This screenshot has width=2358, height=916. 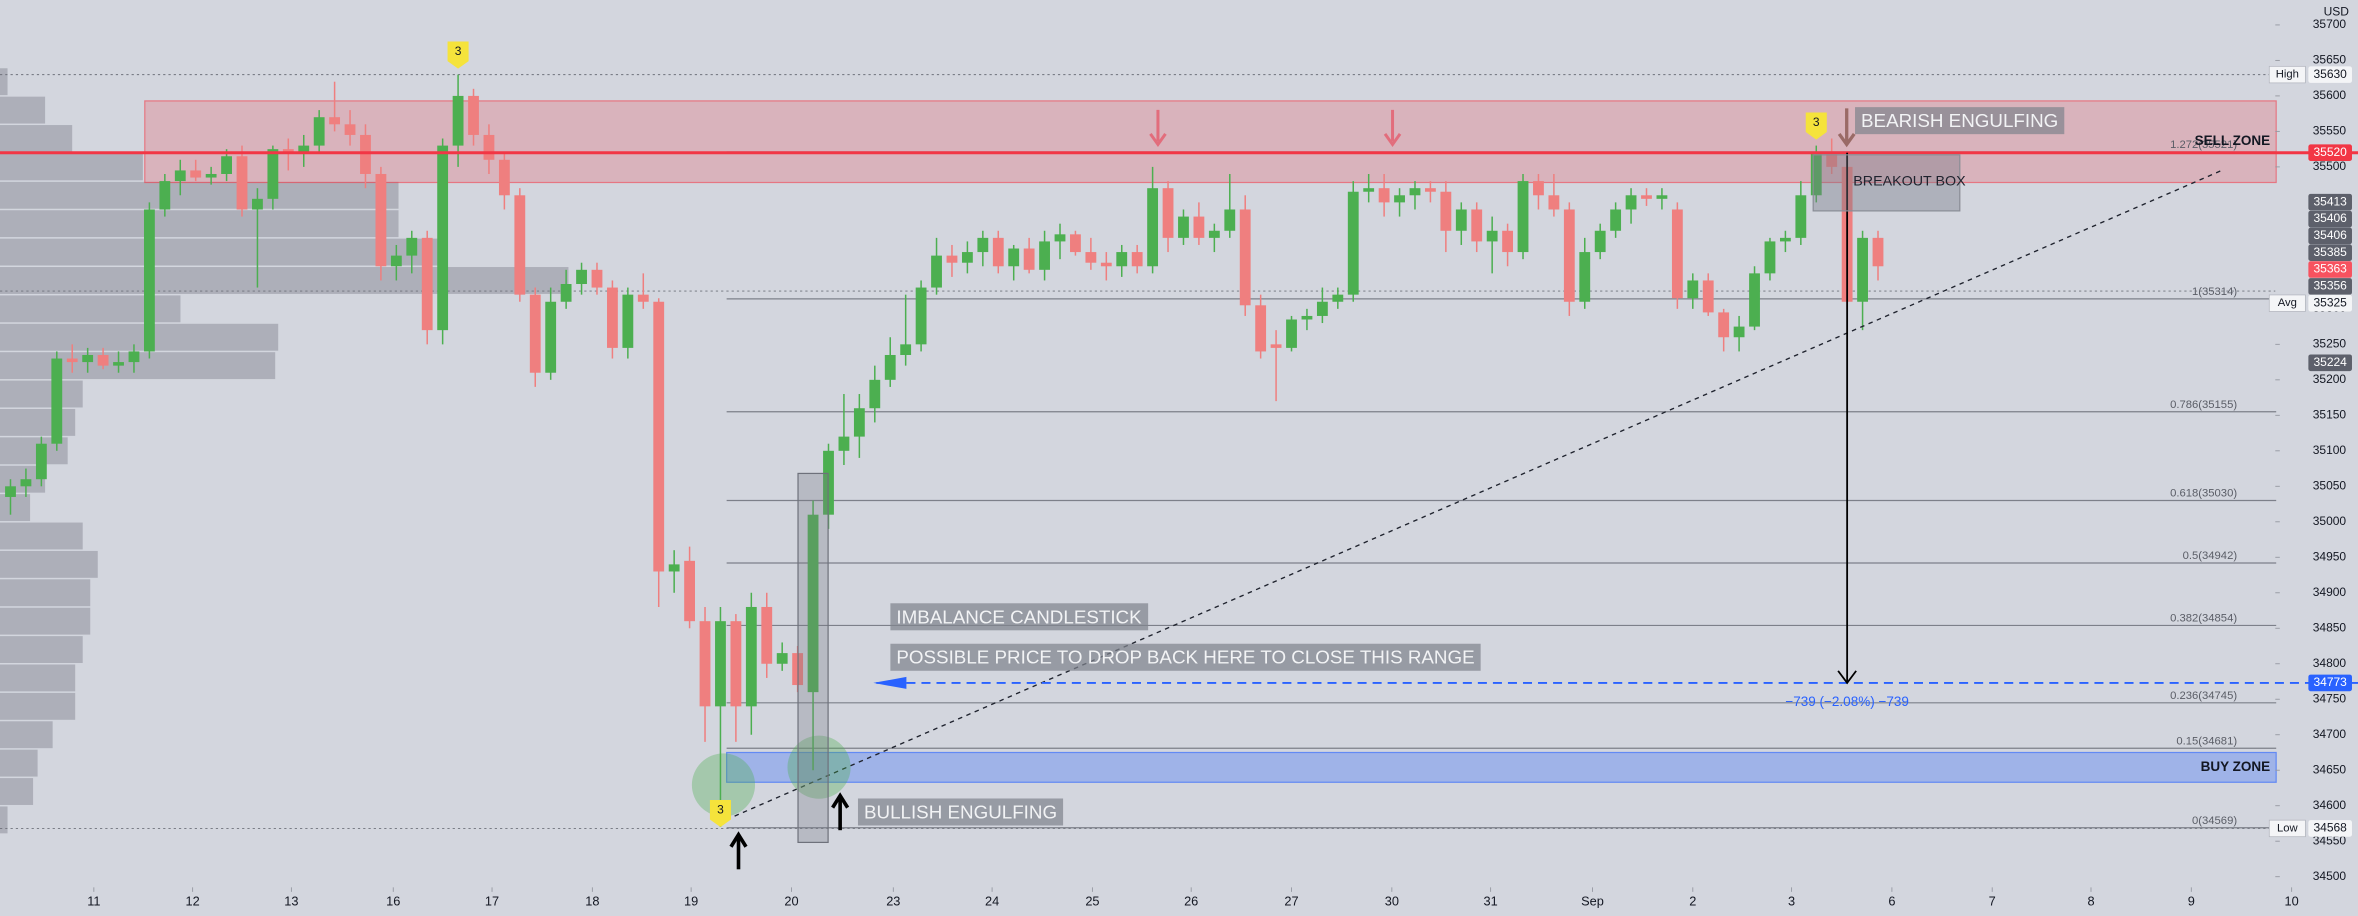 I want to click on pink-arrows, so click(x=1275, y=128).